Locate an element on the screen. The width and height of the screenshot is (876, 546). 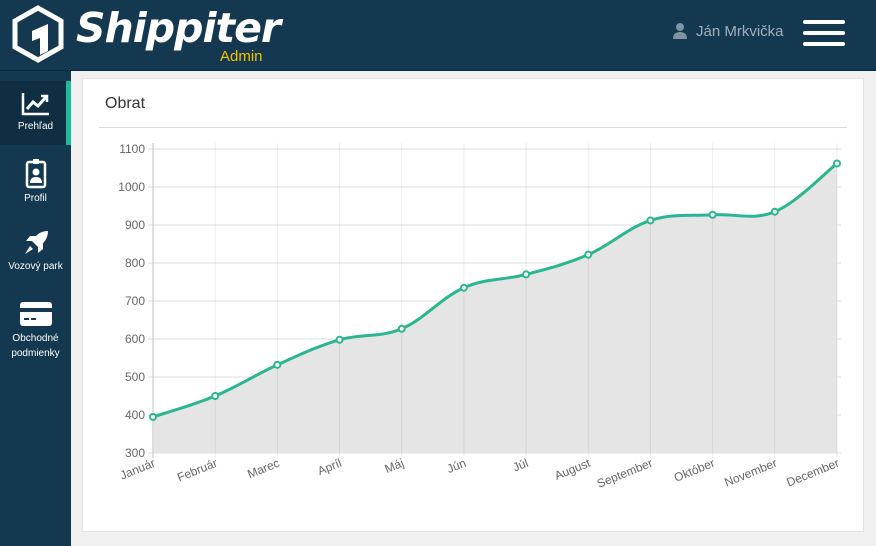
panel-divider is located at coordinates (473, 127).